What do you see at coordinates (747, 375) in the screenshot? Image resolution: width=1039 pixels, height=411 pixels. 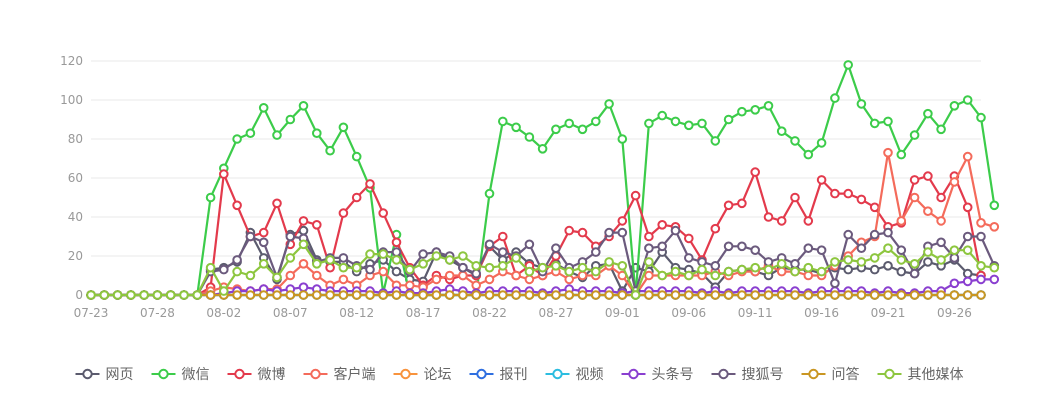 I see `legend-item: 搜狐号` at bounding box center [747, 375].